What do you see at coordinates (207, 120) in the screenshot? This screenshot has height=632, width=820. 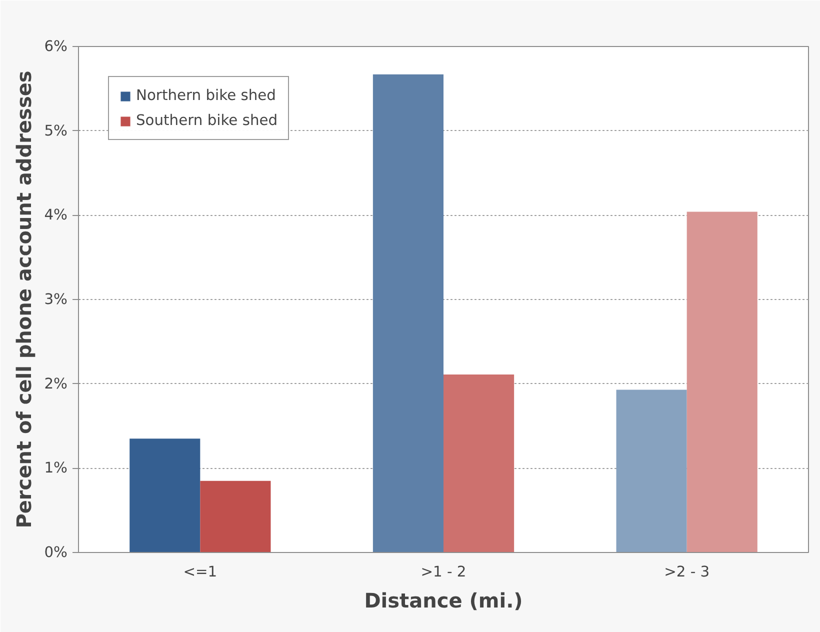 I see `legend-label: Southern bike shed` at bounding box center [207, 120].